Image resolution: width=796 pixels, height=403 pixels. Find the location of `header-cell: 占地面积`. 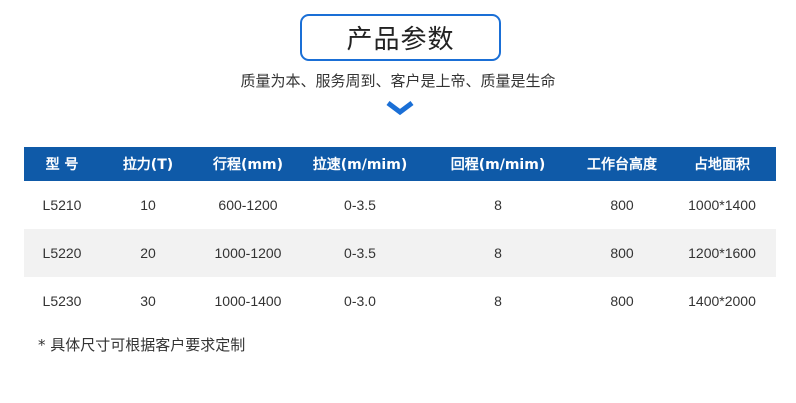

header-cell: 占地面积 is located at coordinates (722, 165).